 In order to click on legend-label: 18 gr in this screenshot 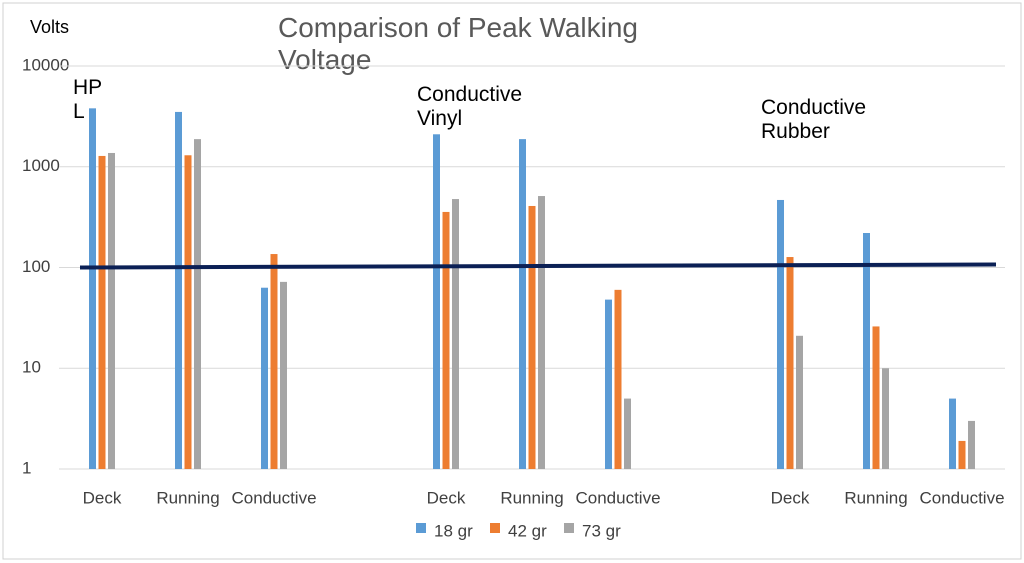, I will do `click(453, 530)`.